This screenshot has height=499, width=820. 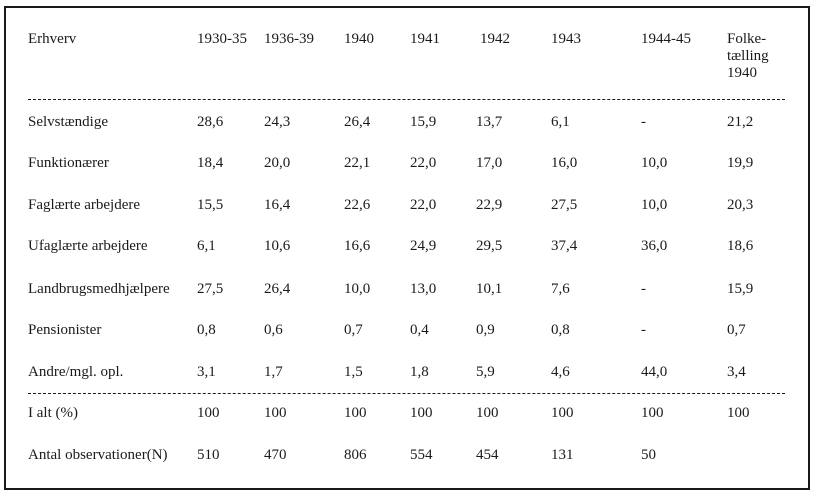 What do you see at coordinates (648, 455) in the screenshot?
I see `totals-row-cell: 50` at bounding box center [648, 455].